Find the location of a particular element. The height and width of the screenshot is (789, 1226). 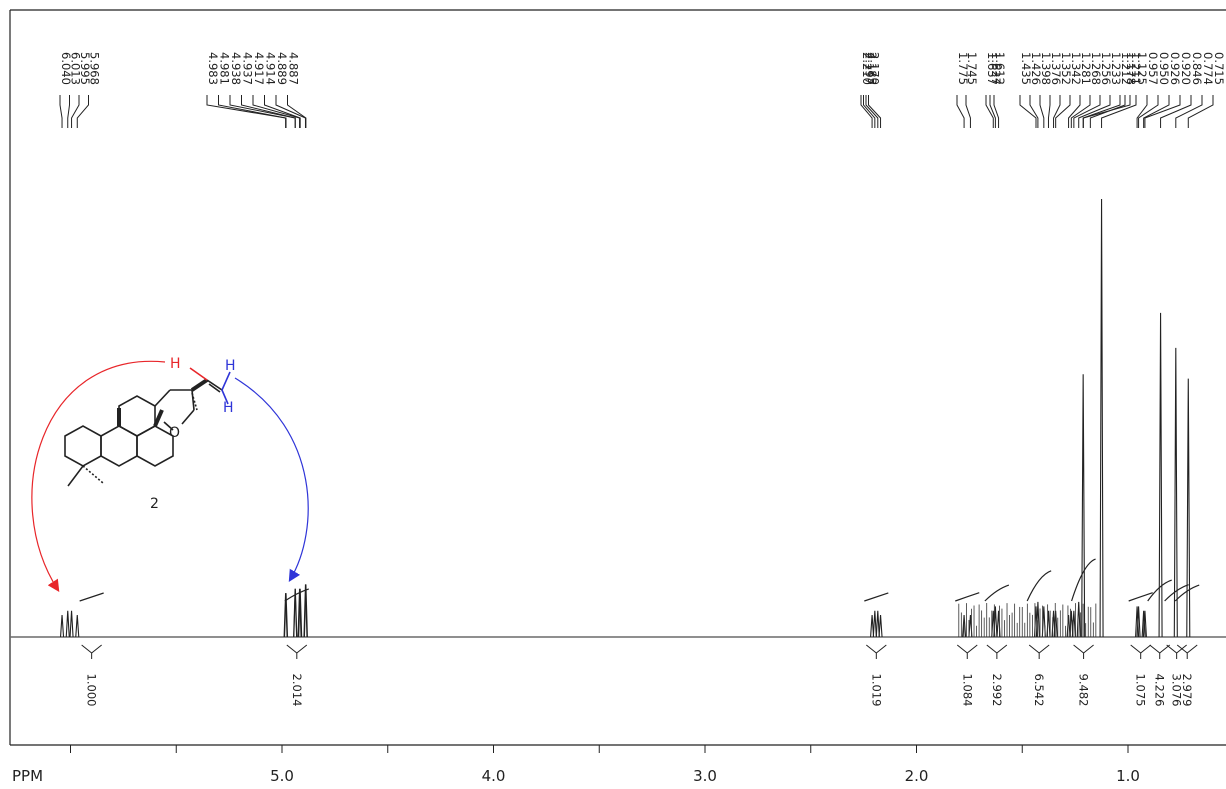

peak-label: 1.233 is located at coordinates (1116, 68).